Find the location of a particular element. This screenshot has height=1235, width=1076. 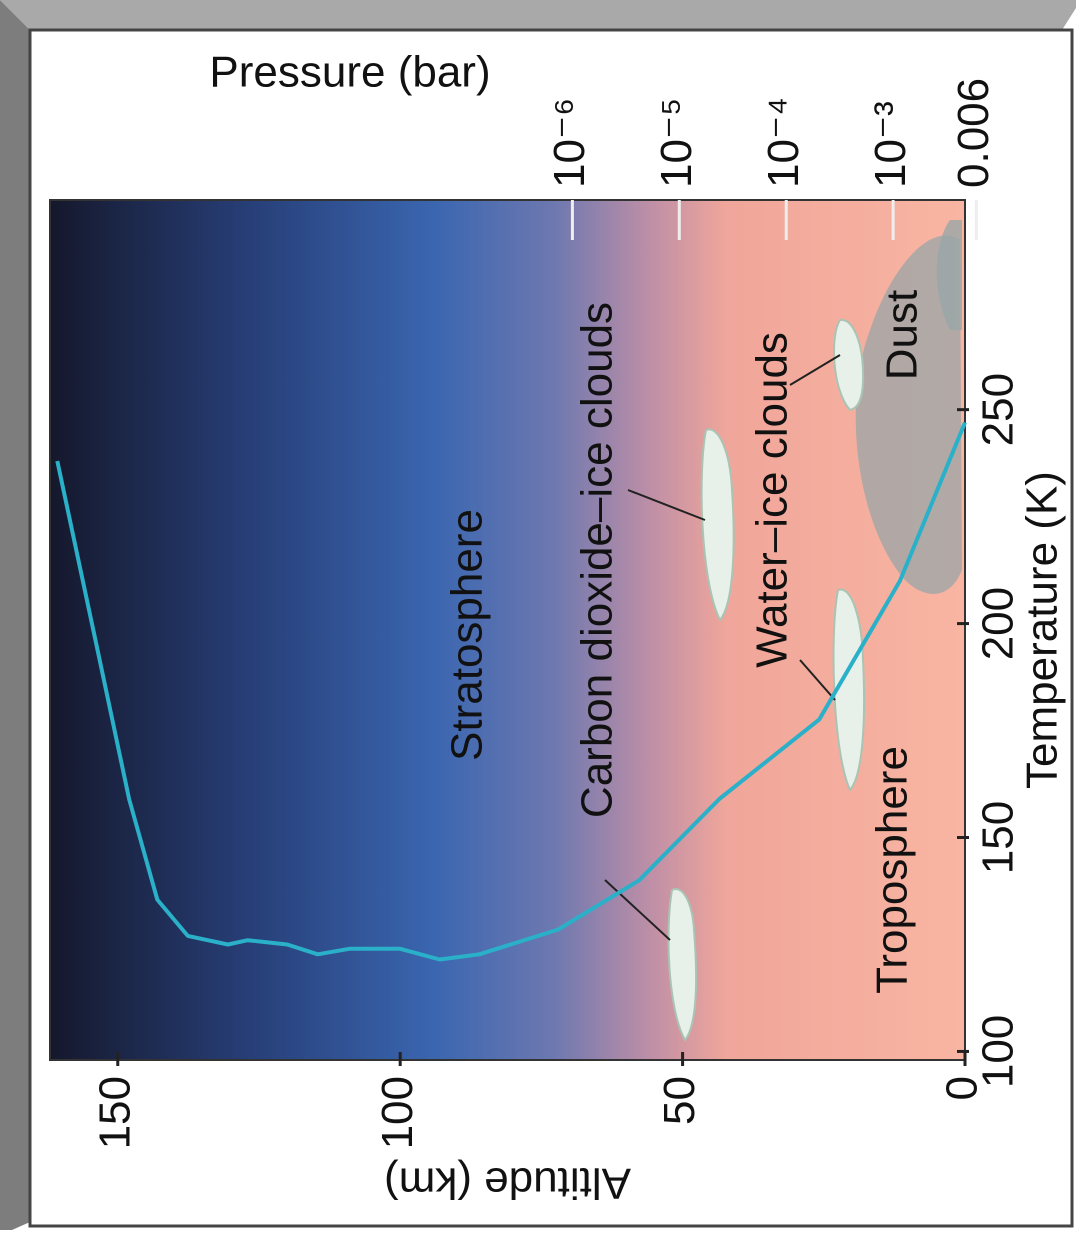

y-tick-label: 150 is located at coordinates (114, 1112).